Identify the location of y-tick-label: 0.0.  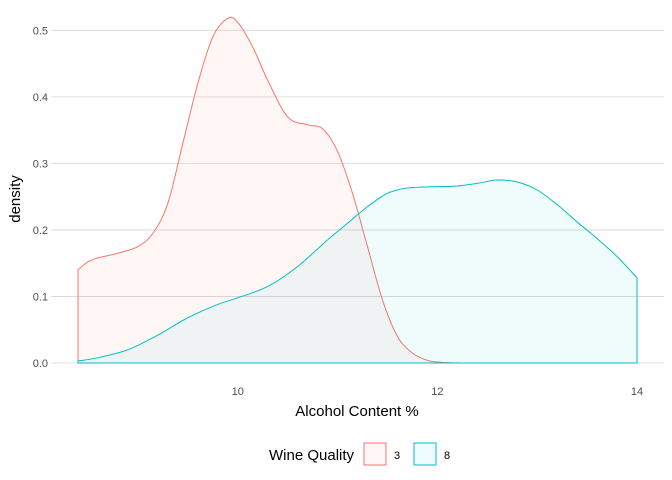
(40, 364).